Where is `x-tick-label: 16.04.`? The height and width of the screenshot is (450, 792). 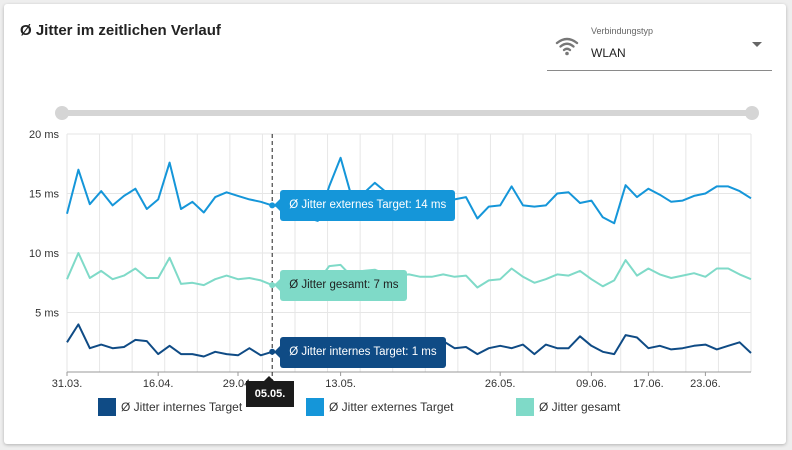
x-tick-label: 16.04. is located at coordinates (158, 384).